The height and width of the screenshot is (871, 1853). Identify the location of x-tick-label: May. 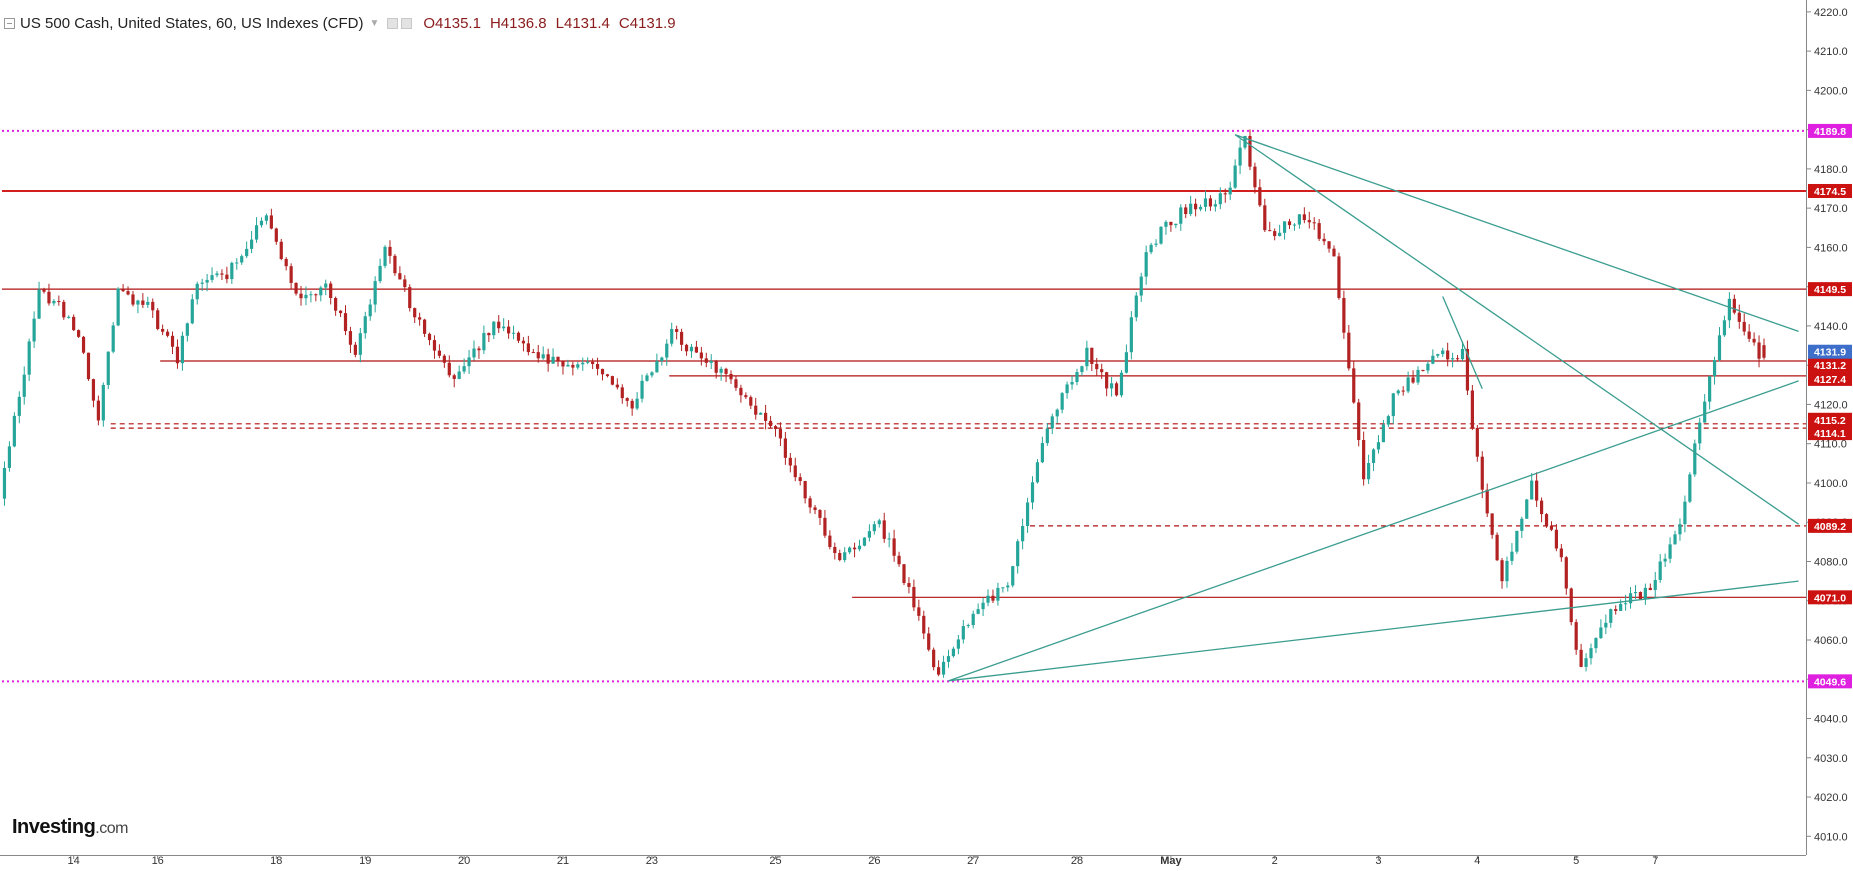
(1171, 860).